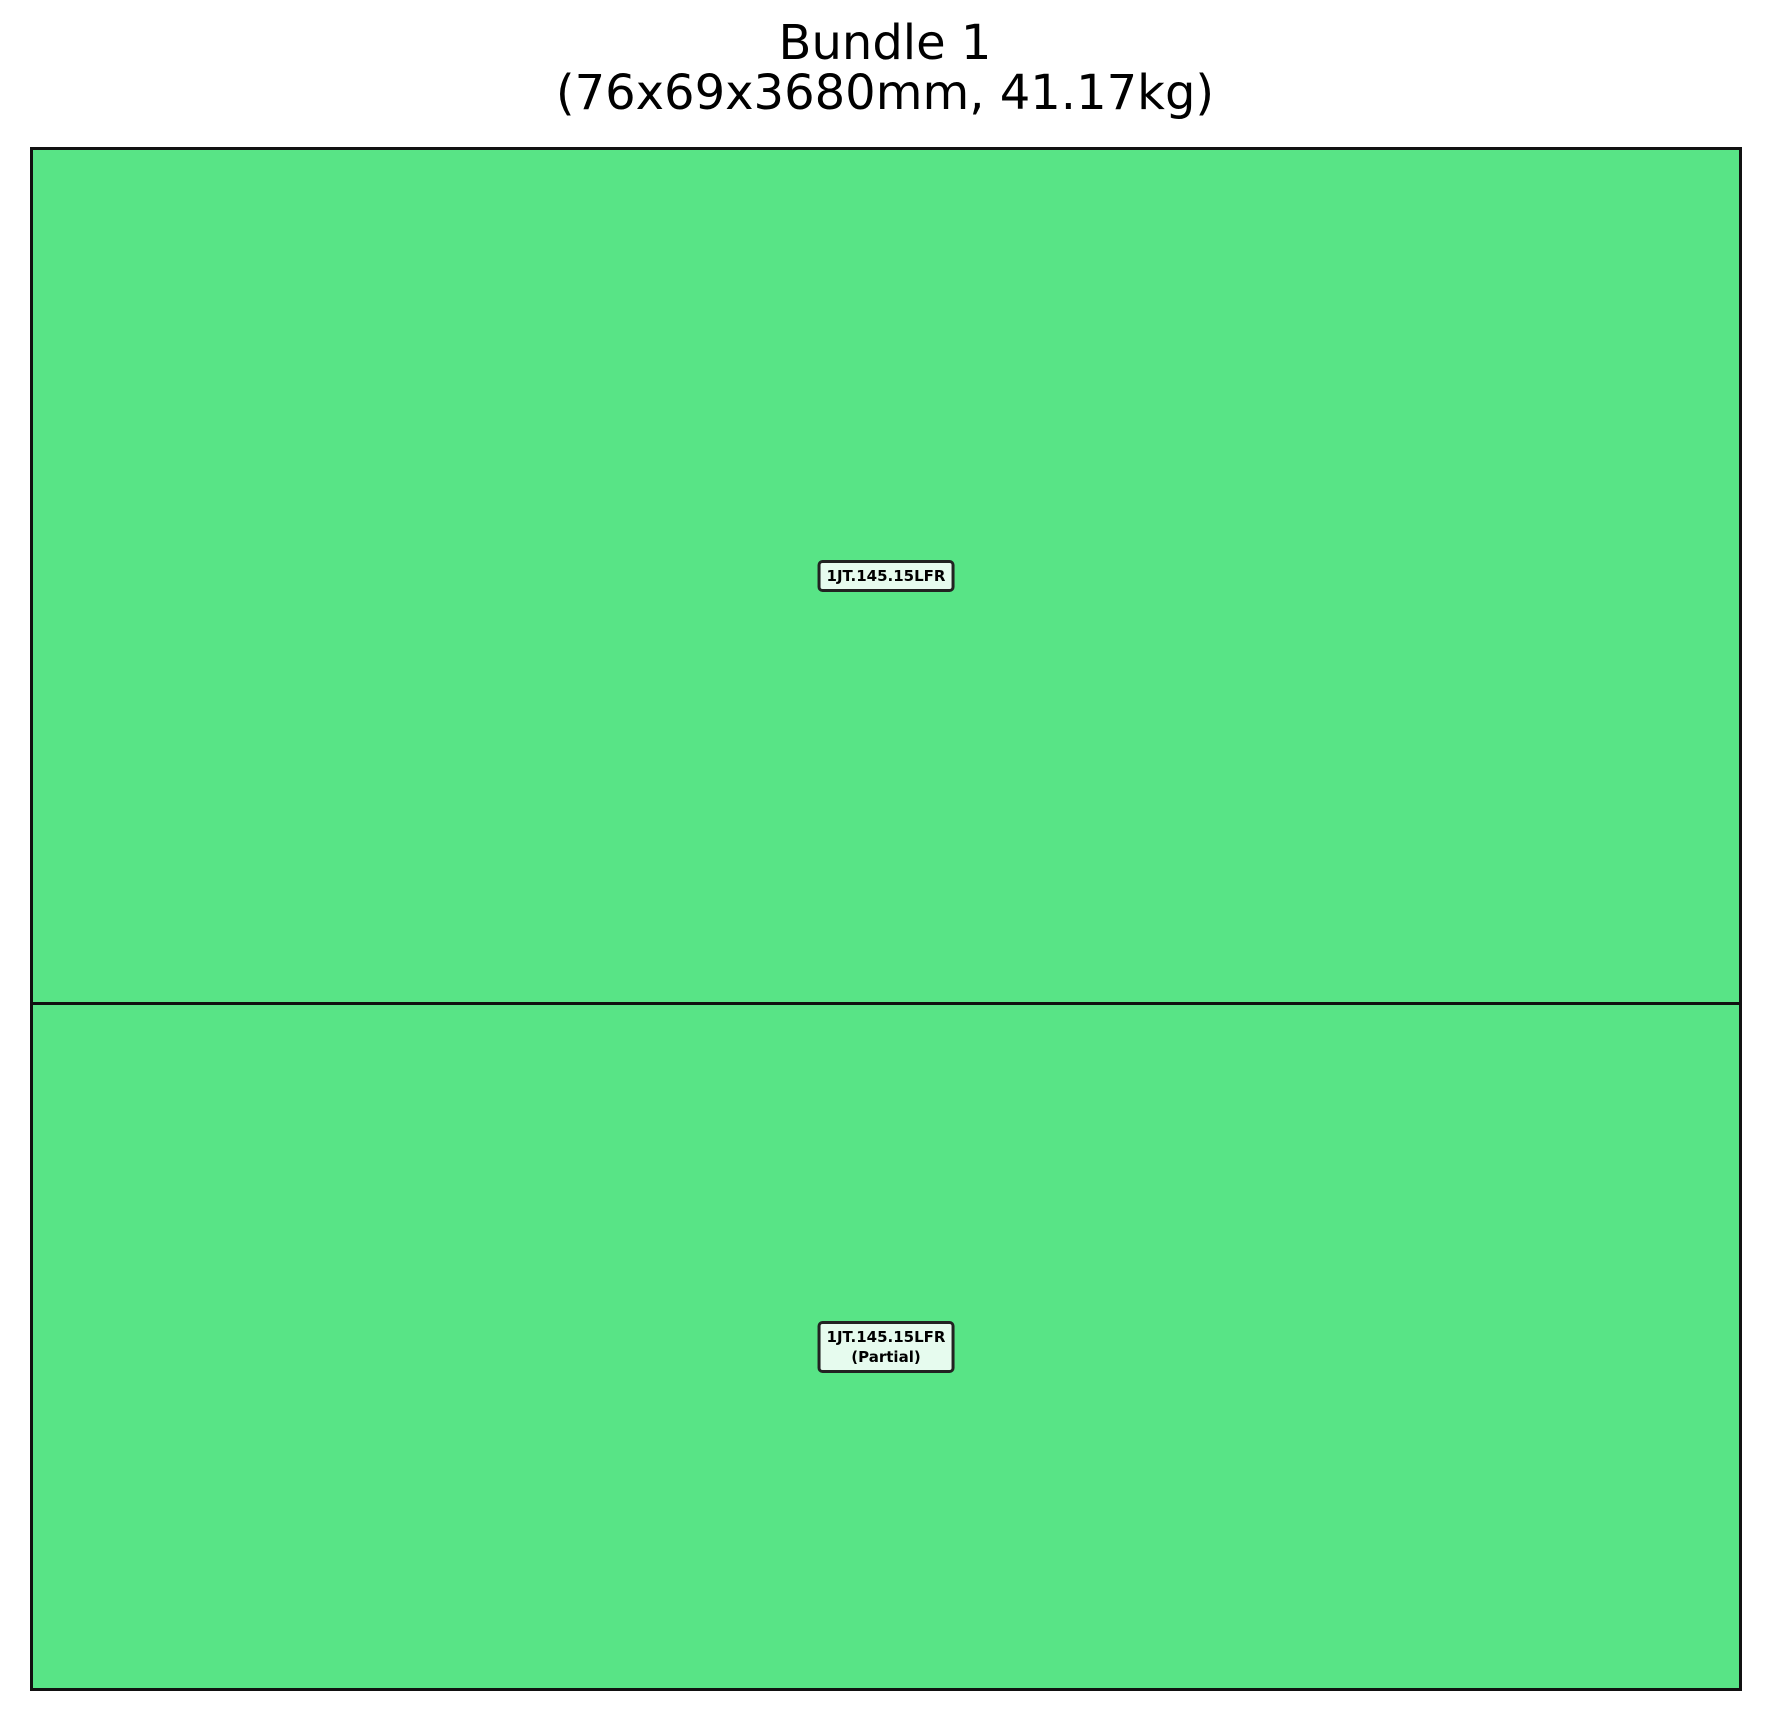 The image size is (1770, 1717). Describe the element at coordinates (886, 1336) in the screenshot. I see `piece-2-label-text: 1JT.145.15LFR` at that location.